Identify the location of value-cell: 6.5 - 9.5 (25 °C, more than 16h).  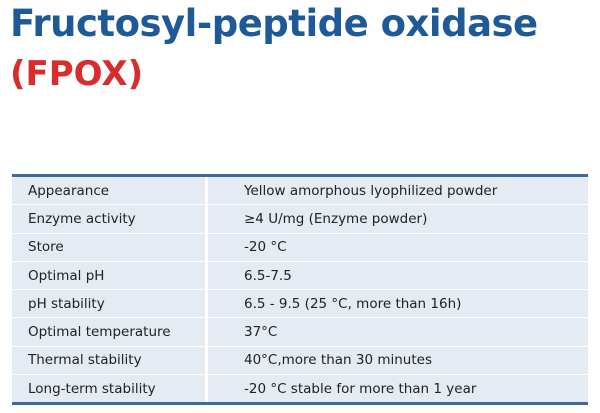
(353, 303).